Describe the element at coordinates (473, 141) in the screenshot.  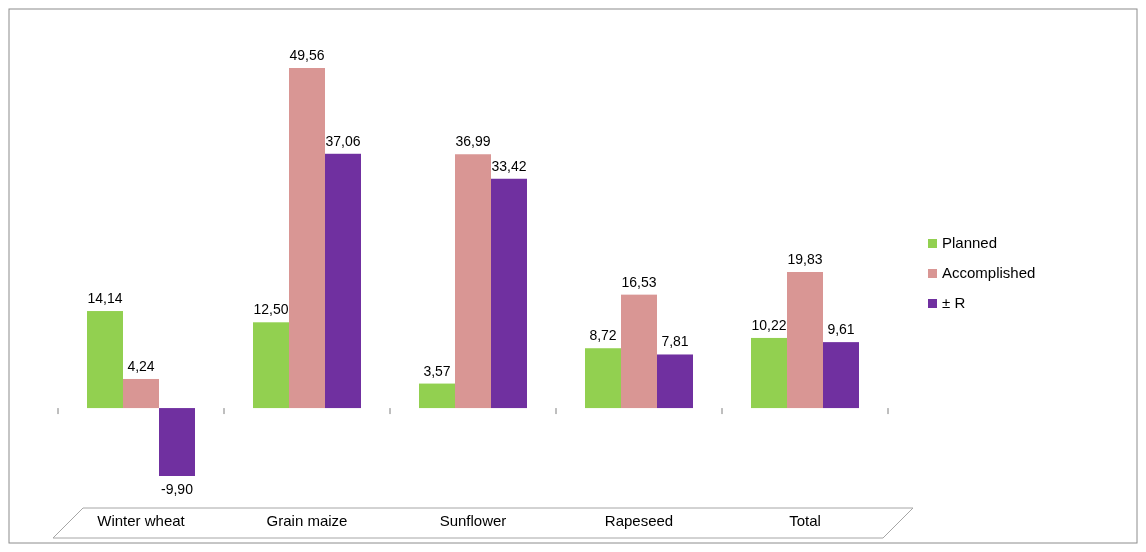
I see `data-label: 36,99` at that location.